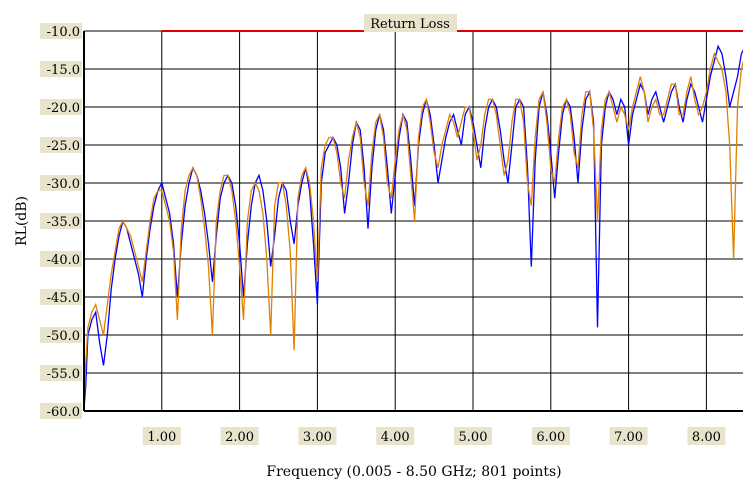 This screenshot has height=485, width=743. Describe the element at coordinates (413, 472) in the screenshot. I see `x-axis-label: Frequency (0.005 - 8.50 GHz; 801 points)` at that location.